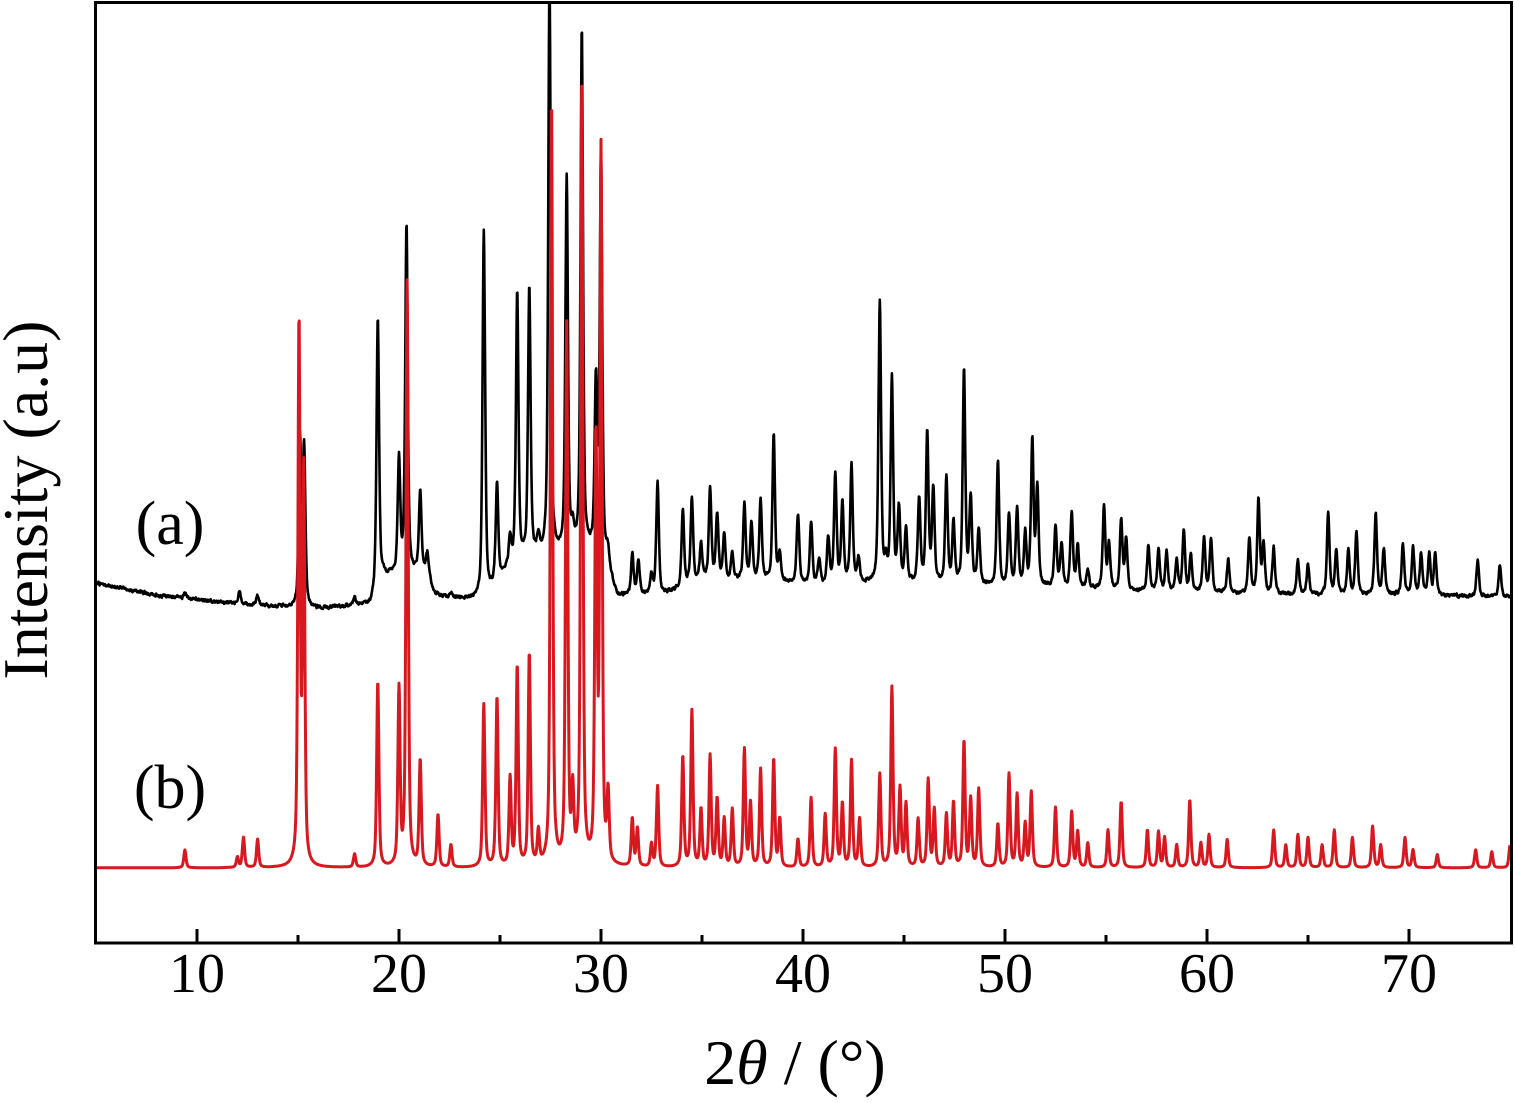 This screenshot has width=1515, height=1103. I want to click on x-tick-label: 40, so click(803, 974).